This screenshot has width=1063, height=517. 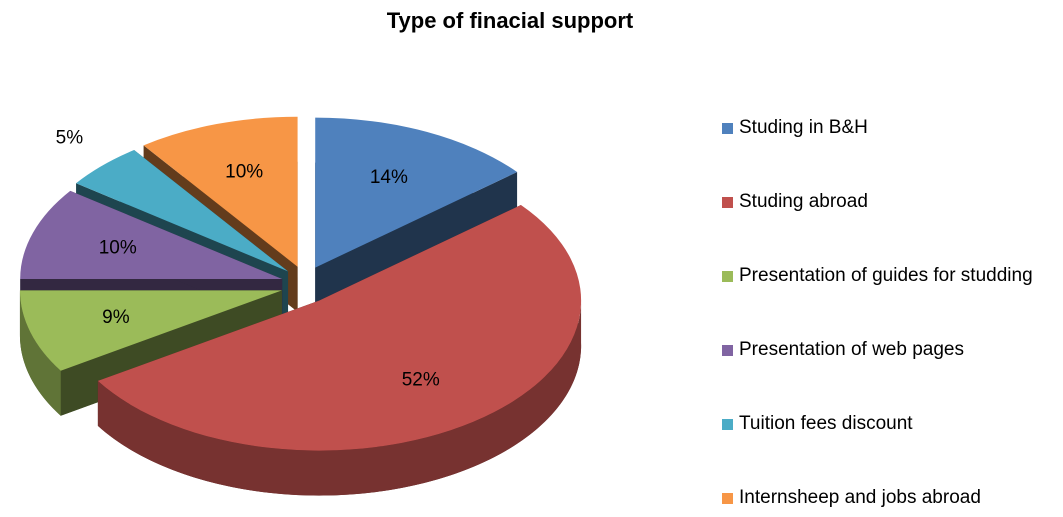 What do you see at coordinates (887, 128) in the screenshot?
I see `legend-item: Studing in B&H` at bounding box center [887, 128].